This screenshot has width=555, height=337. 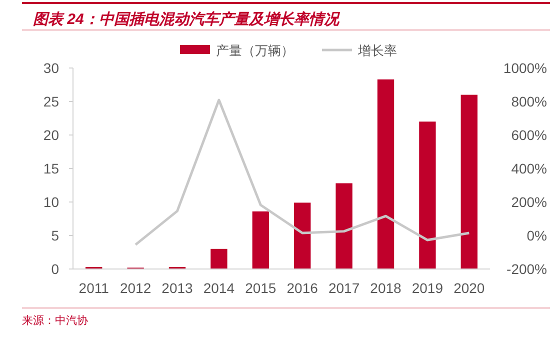 I want to click on y-tick-label: 5, so click(x=55, y=236).